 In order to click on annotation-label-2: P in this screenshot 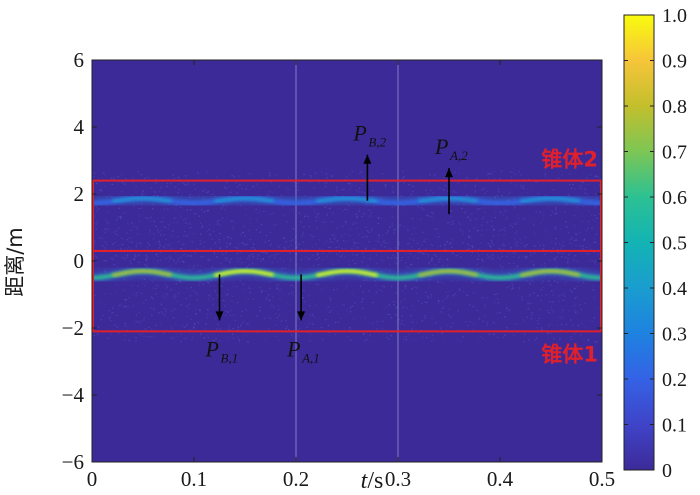, I will do `click(441, 146)`.